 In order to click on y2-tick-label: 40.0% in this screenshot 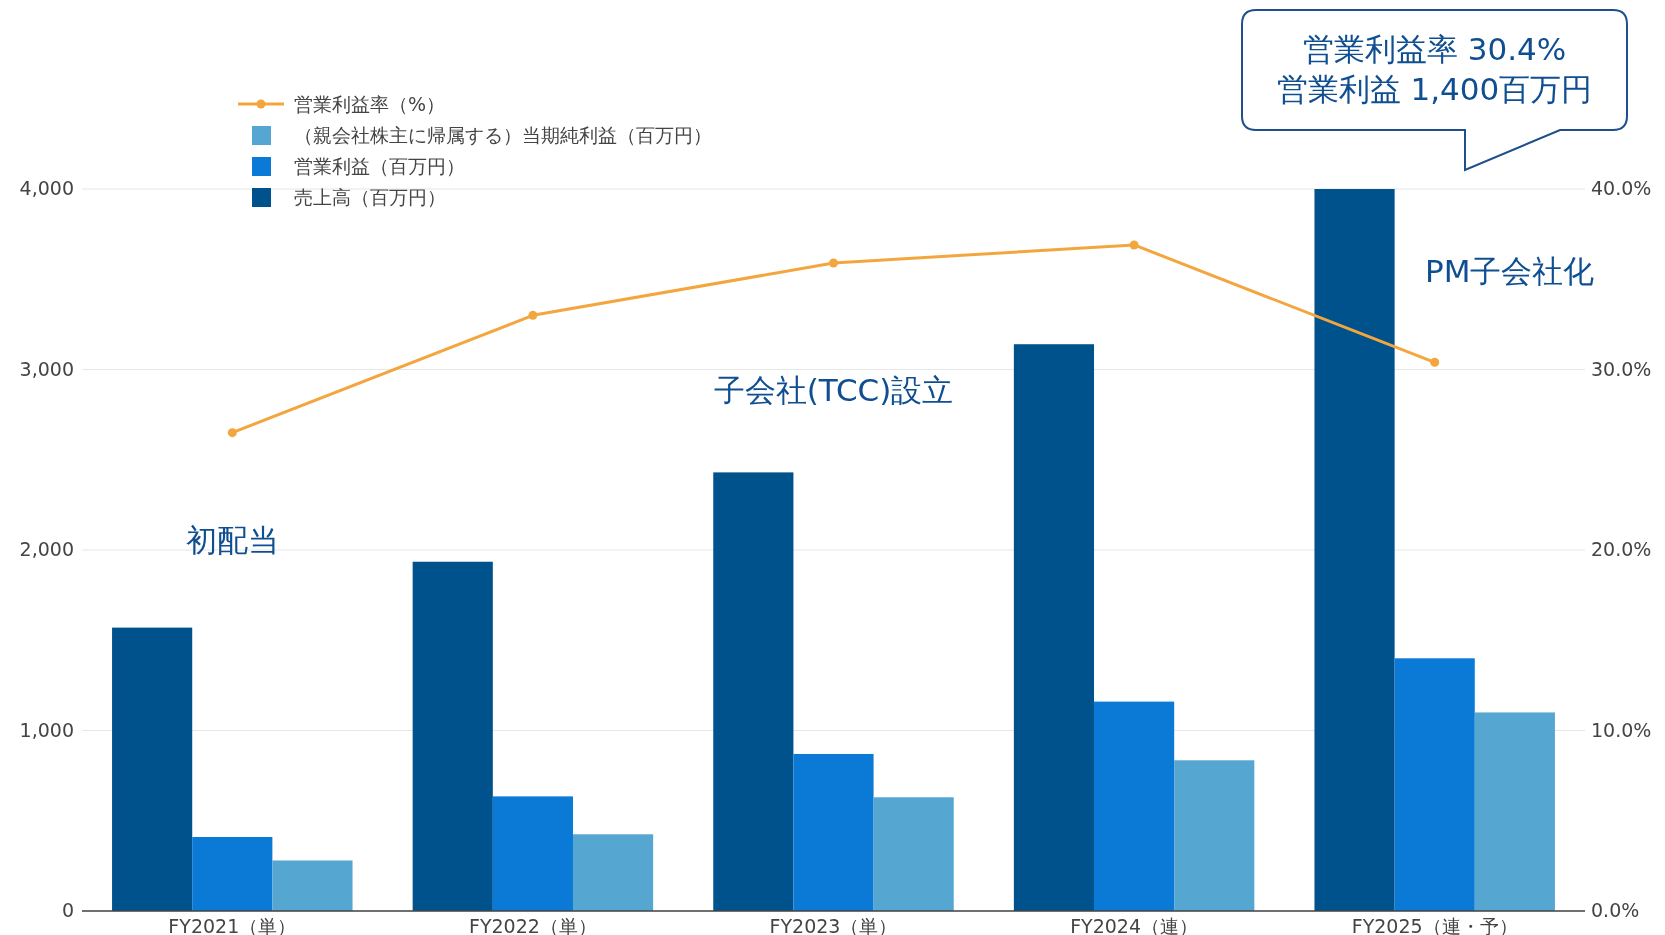, I will do `click(1621, 188)`.